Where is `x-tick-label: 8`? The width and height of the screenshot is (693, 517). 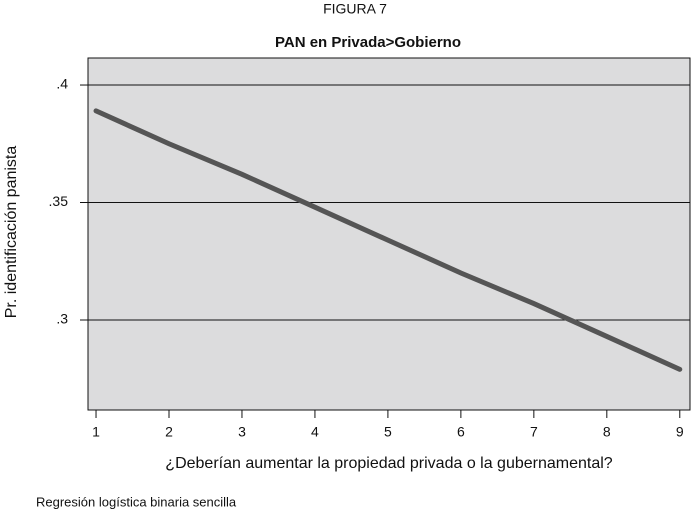 x-tick-label: 8 is located at coordinates (607, 432).